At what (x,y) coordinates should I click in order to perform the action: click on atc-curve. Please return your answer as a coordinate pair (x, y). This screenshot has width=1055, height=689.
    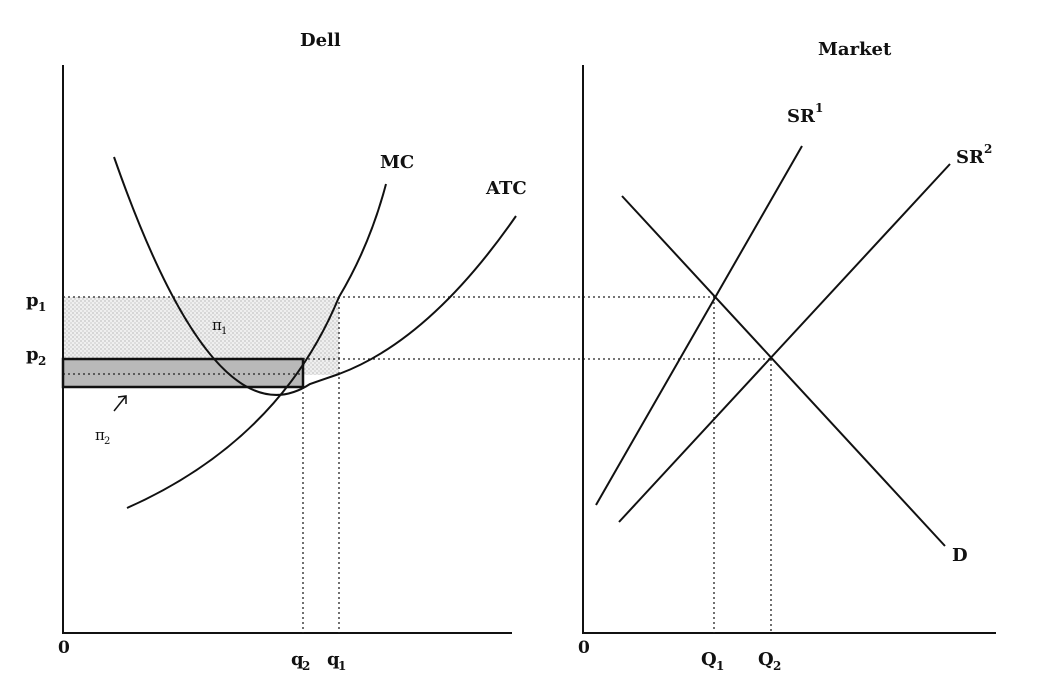
    Looking at the image, I should click on (315, 276).